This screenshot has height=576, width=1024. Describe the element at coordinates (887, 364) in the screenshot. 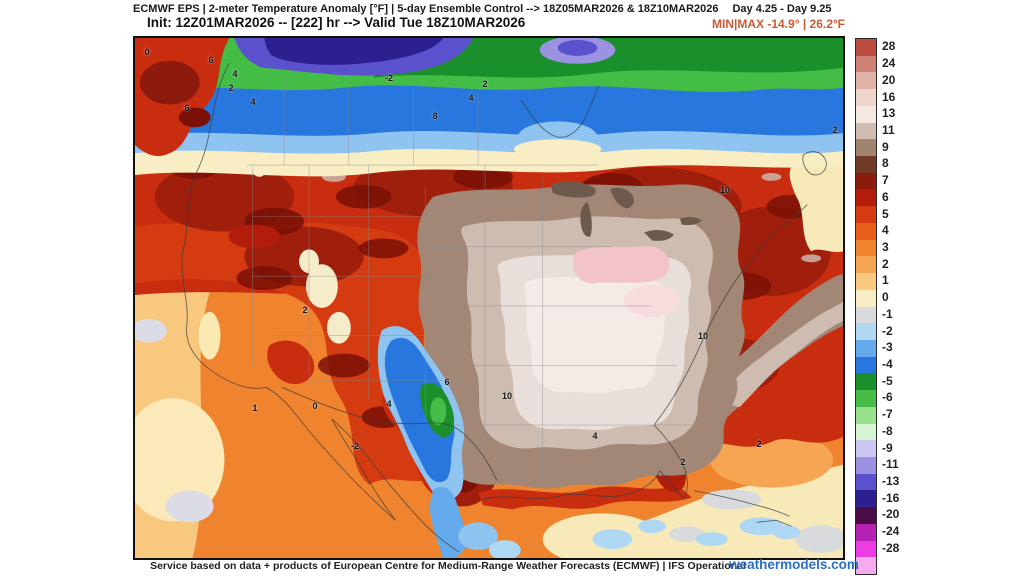

I see `colorbar-tick-label: -4` at that location.